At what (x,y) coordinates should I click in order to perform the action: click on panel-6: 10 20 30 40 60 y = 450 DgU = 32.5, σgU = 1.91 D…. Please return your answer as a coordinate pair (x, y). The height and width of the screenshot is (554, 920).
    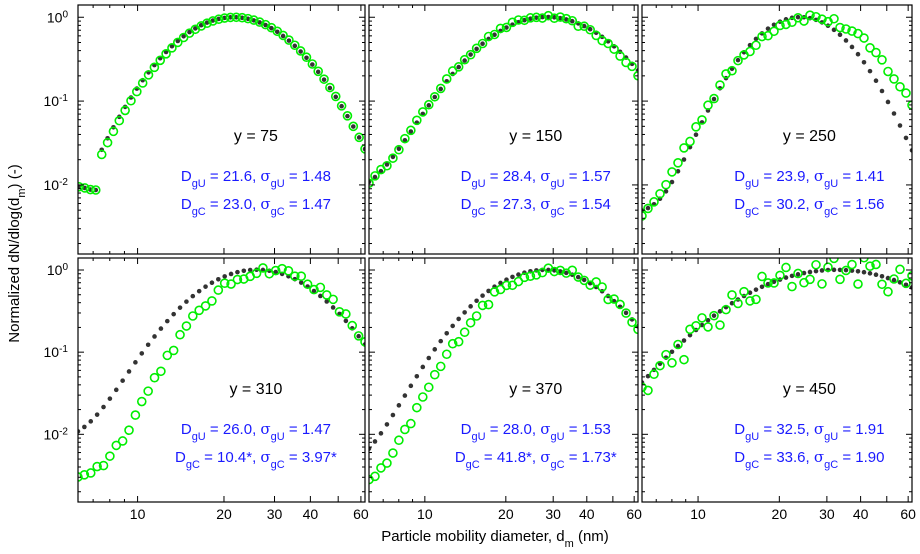
    Looking at the image, I should click on (778, 389).